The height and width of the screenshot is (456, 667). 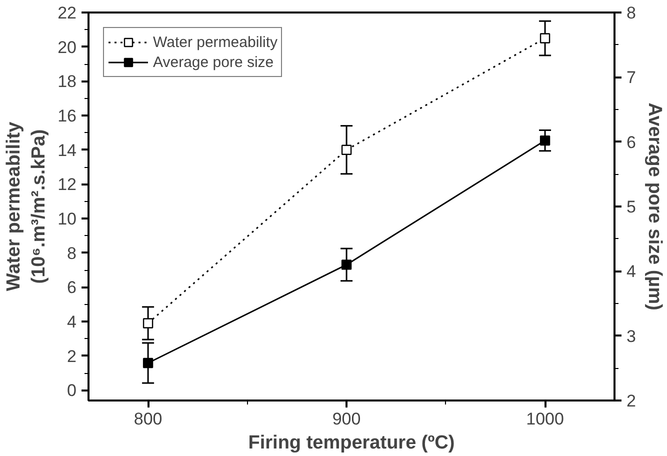 I want to click on y2-tick-label: 5, so click(x=631, y=207).